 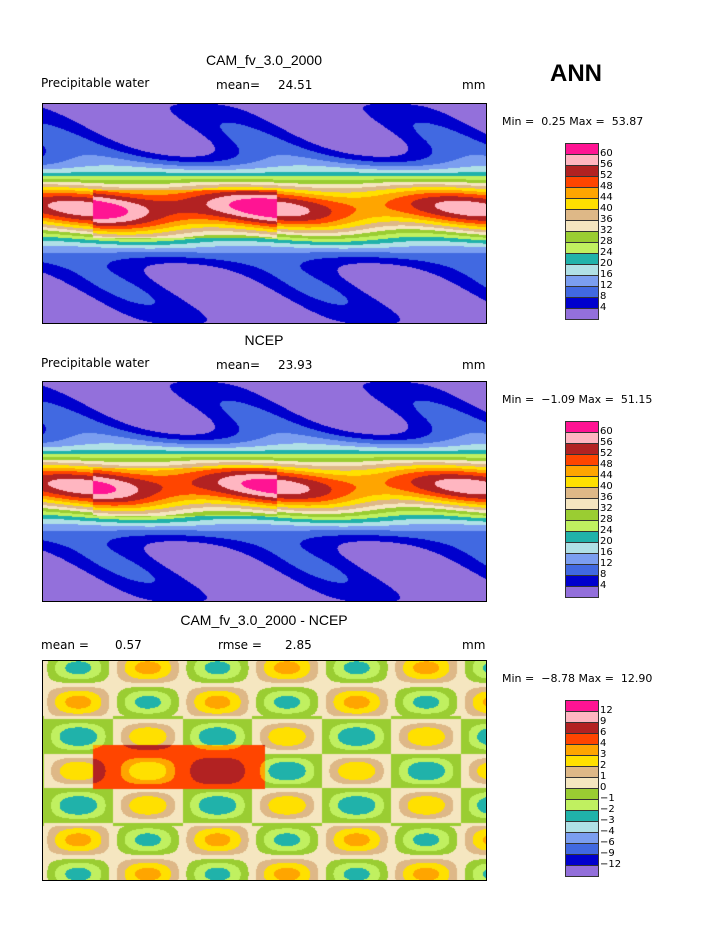 I want to click on max-value: 51.15, so click(x=636, y=399).